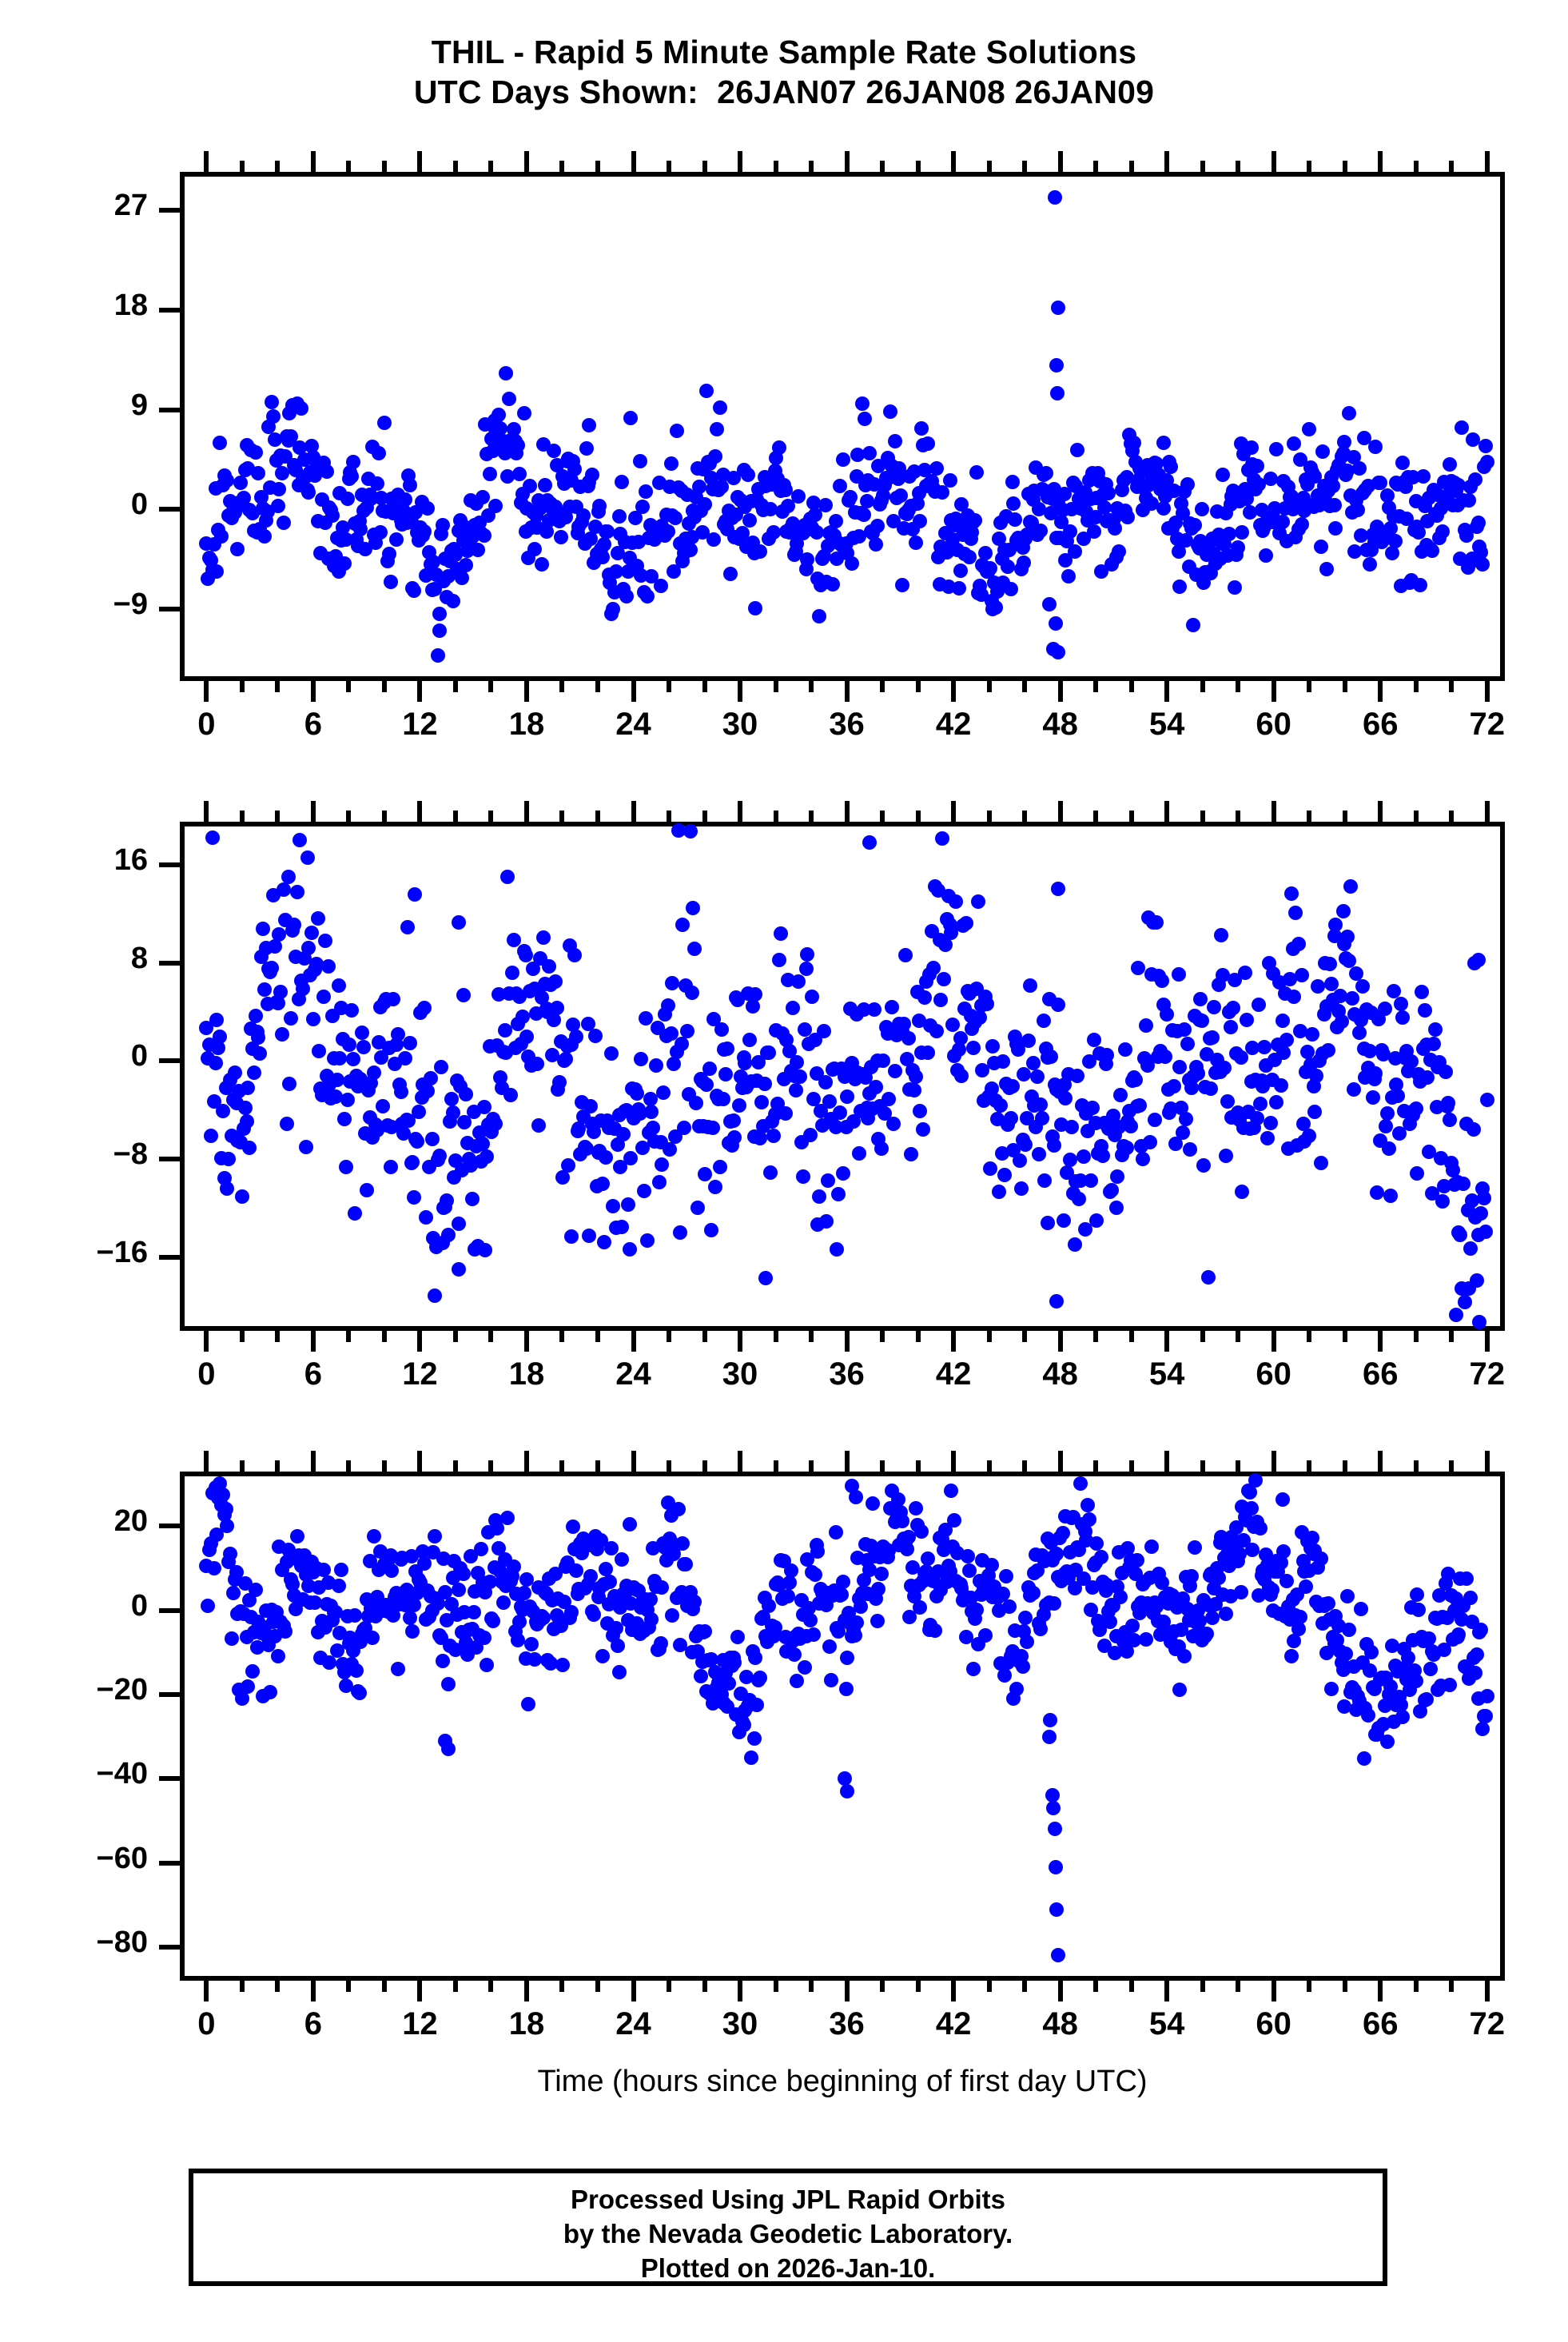 Image resolution: width=1568 pixels, height=2342 pixels. I want to click on ytick-label-north: 8, so click(139, 958).